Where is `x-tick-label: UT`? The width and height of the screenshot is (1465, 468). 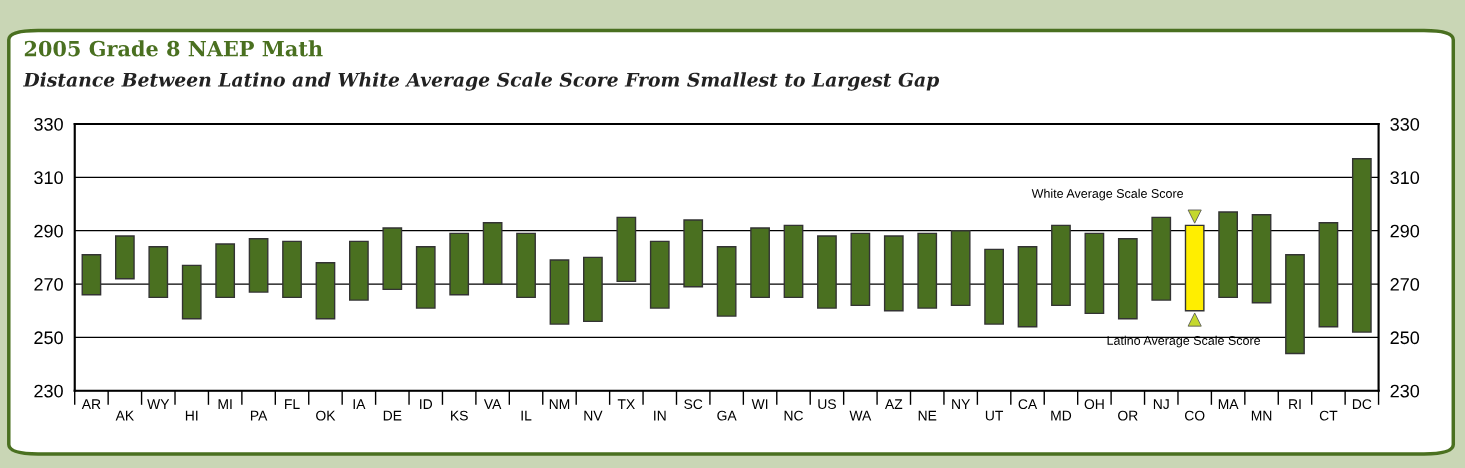
x-tick-label: UT is located at coordinates (994, 415).